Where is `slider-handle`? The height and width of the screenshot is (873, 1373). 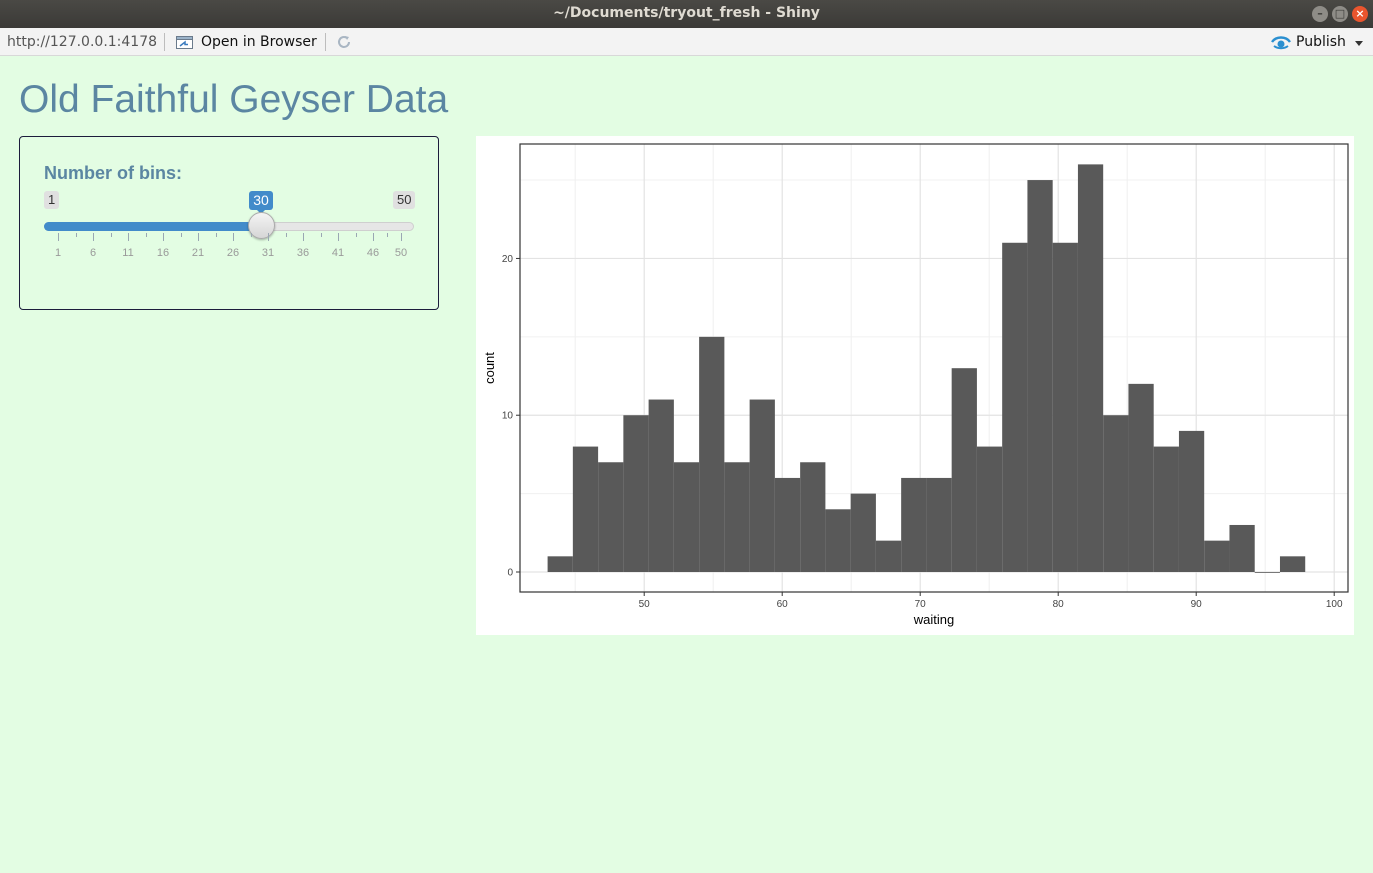 slider-handle is located at coordinates (261, 225).